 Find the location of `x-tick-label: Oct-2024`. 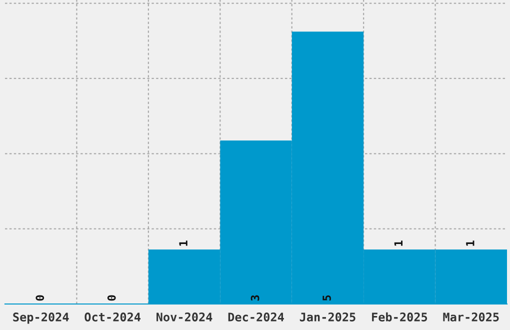

x-tick-label: Oct-2024 is located at coordinates (112, 317).